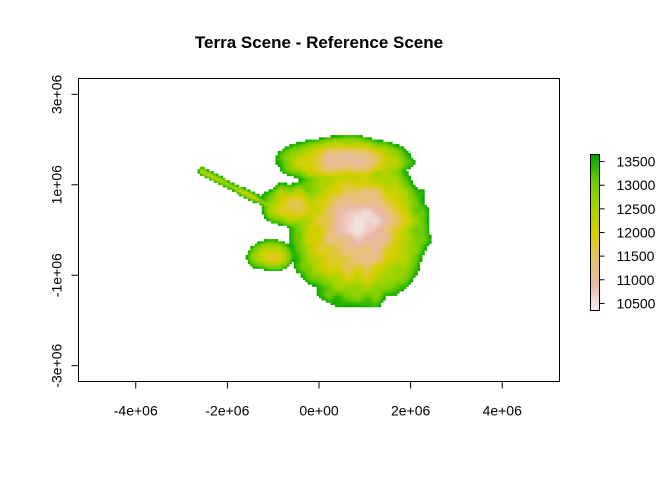  I want to click on plot-title: Terra Scene - Reference Scene, so click(319, 42).